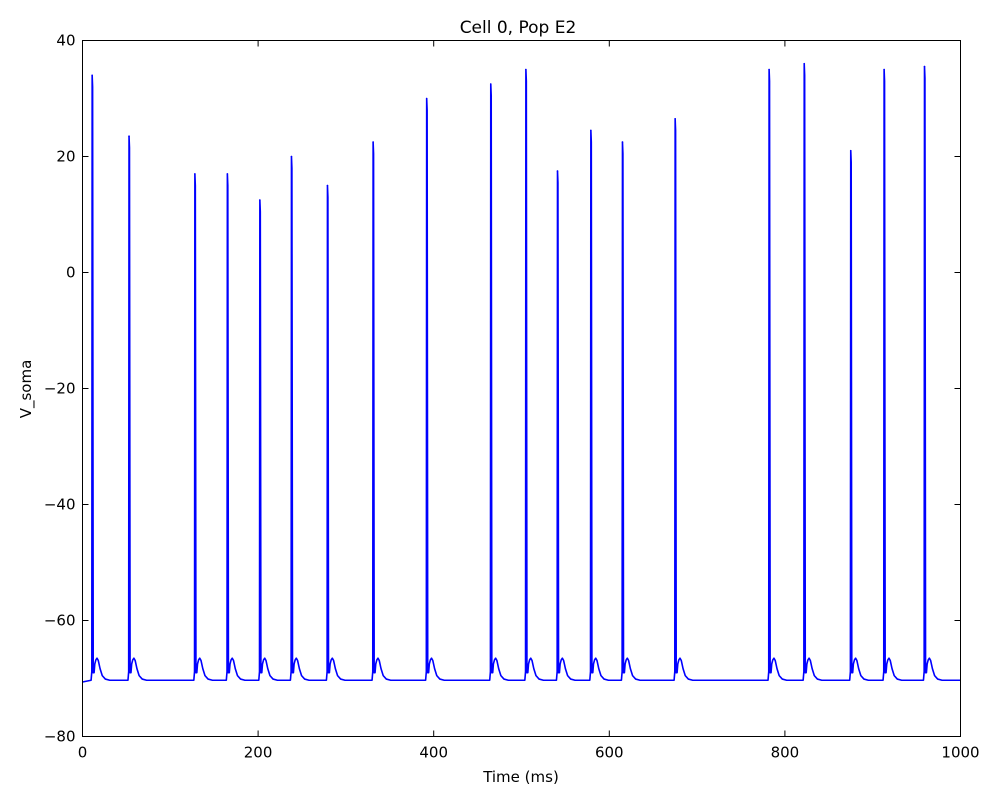  I want to click on y-tick-label: −20, so click(60, 389).